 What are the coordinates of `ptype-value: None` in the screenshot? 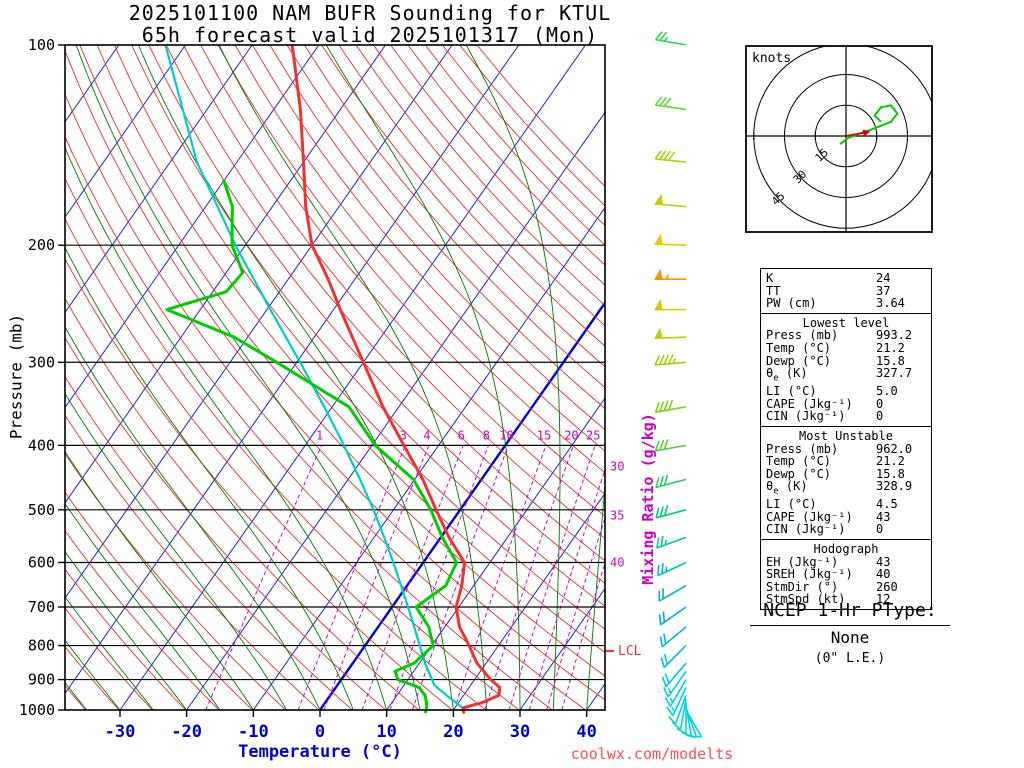 It's located at (850, 637).